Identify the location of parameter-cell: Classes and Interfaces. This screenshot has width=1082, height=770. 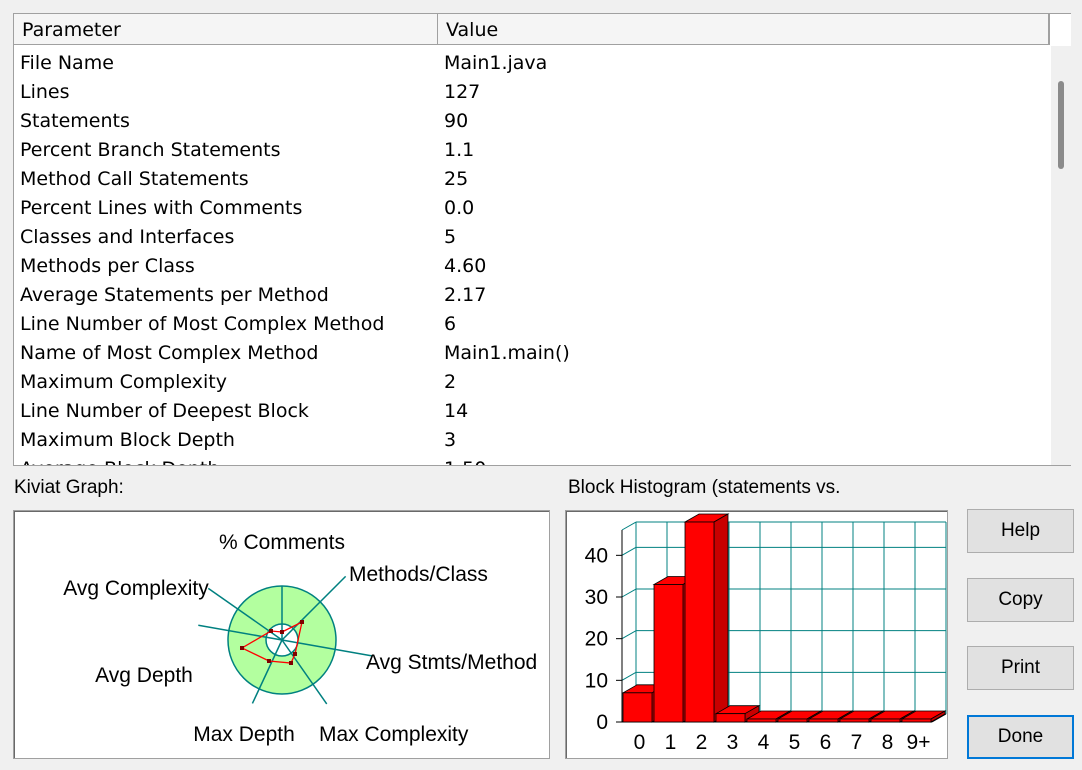
(127, 237).